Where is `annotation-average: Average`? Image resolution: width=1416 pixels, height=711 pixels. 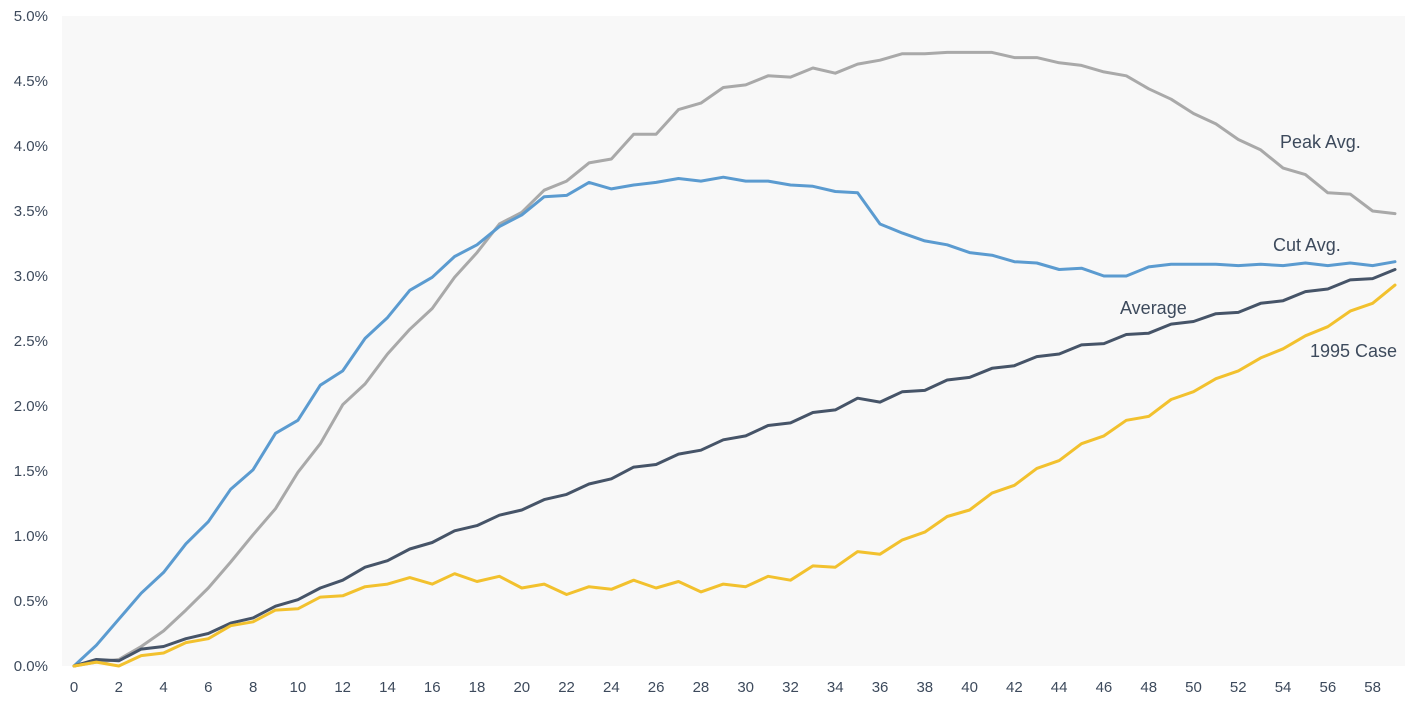
annotation-average: Average is located at coordinates (1153, 308).